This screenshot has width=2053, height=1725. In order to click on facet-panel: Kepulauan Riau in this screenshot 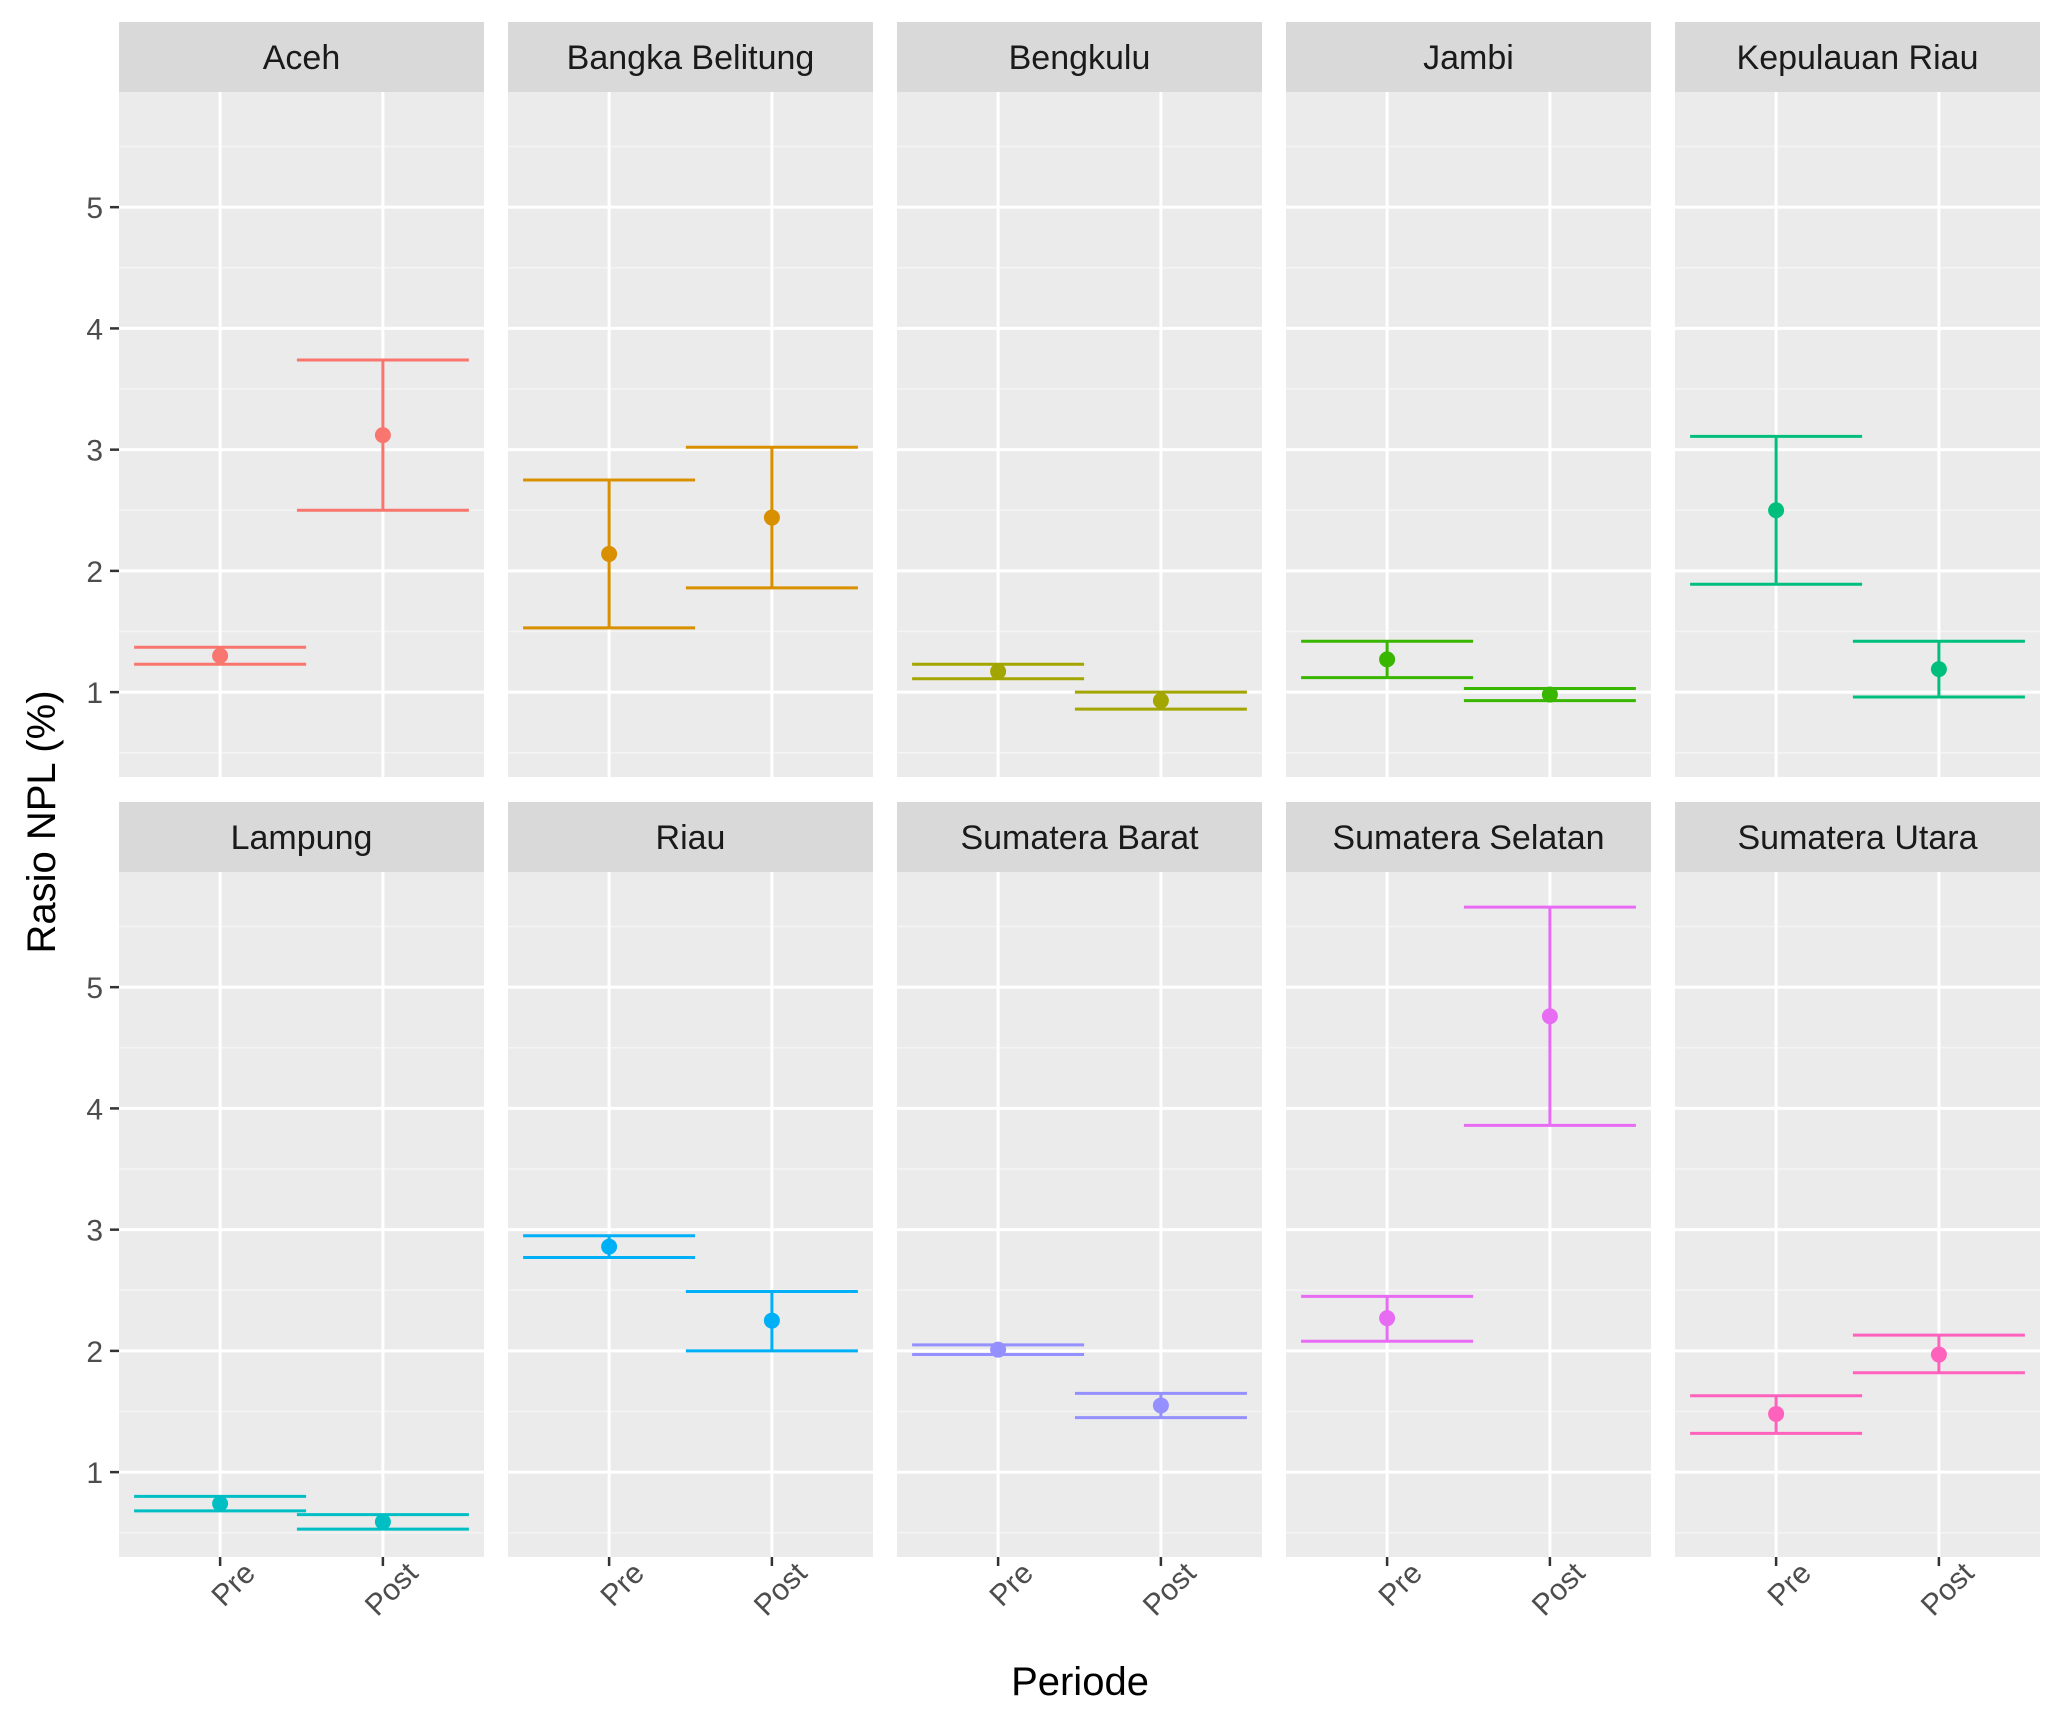, I will do `click(1857, 399)`.